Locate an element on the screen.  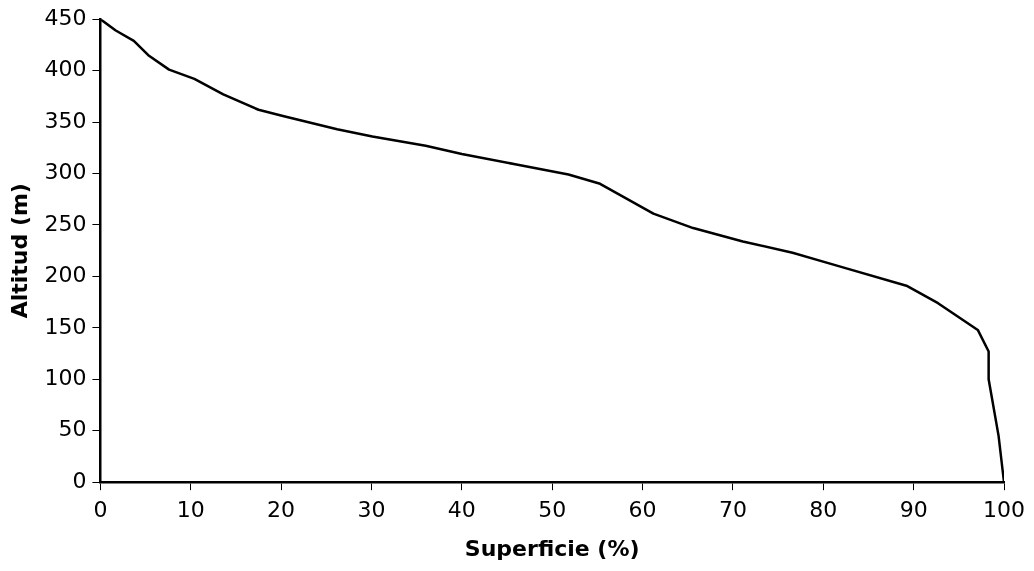
y-tick-label: 350 is located at coordinates (65, 120).